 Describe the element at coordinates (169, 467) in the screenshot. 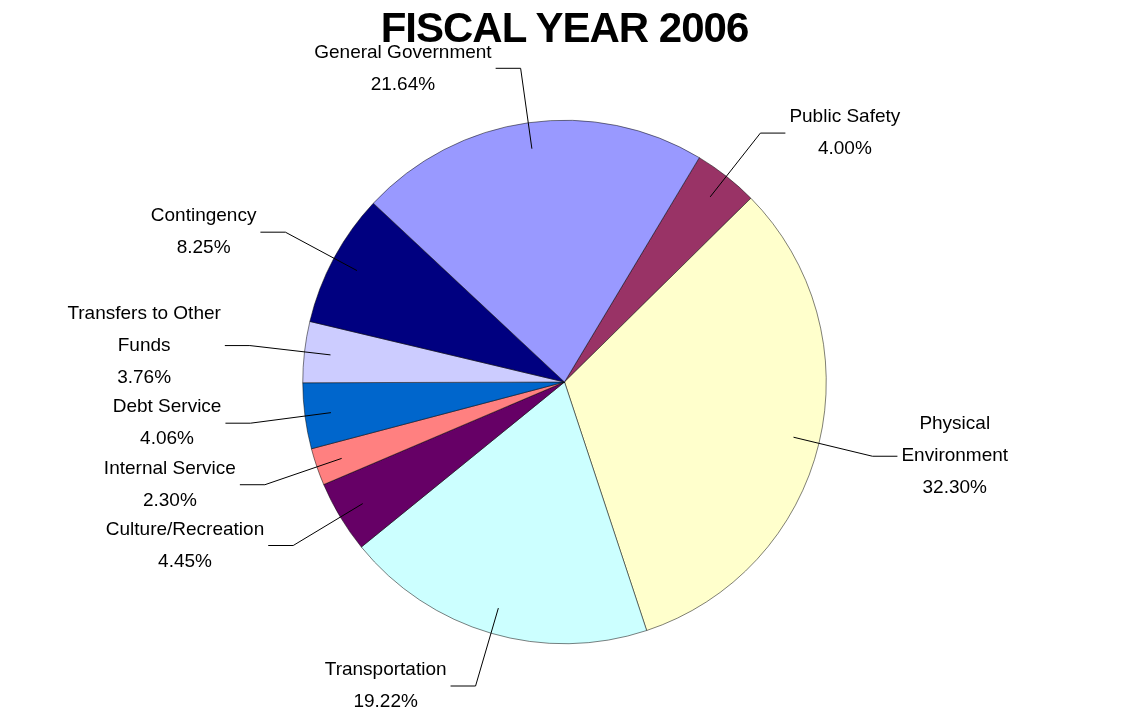

I see `slice-label: Internal Service` at that location.